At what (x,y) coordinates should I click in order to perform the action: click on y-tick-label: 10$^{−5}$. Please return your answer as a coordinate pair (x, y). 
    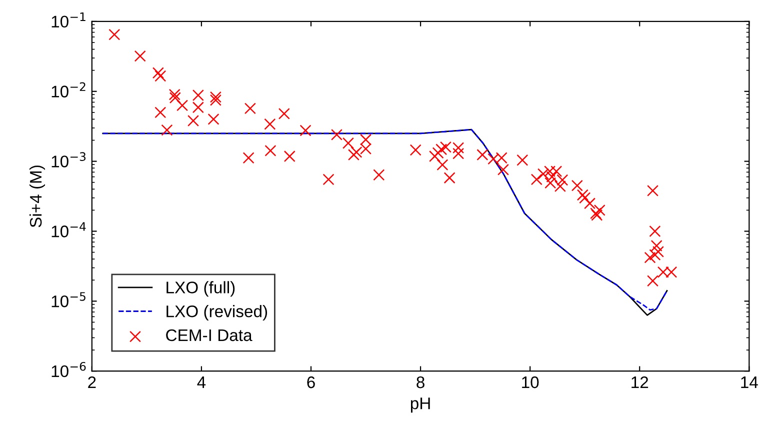
    Looking at the image, I should click on (69, 300).